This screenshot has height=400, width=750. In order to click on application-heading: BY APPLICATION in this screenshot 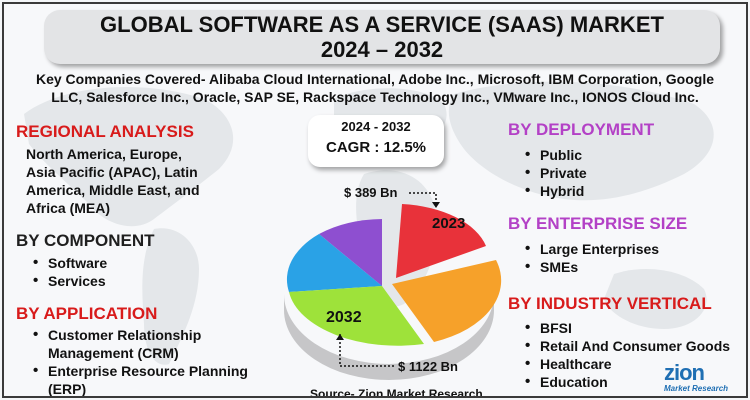, I will do `click(87, 313)`.